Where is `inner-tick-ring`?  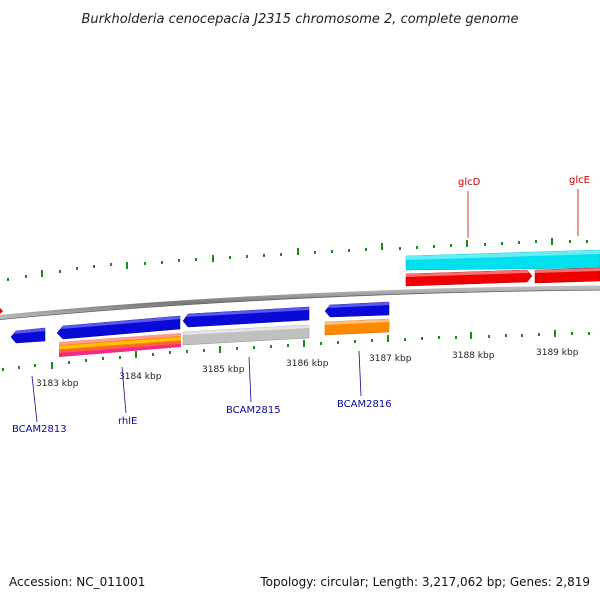
inner-tick-ring is located at coordinates (296, 350).